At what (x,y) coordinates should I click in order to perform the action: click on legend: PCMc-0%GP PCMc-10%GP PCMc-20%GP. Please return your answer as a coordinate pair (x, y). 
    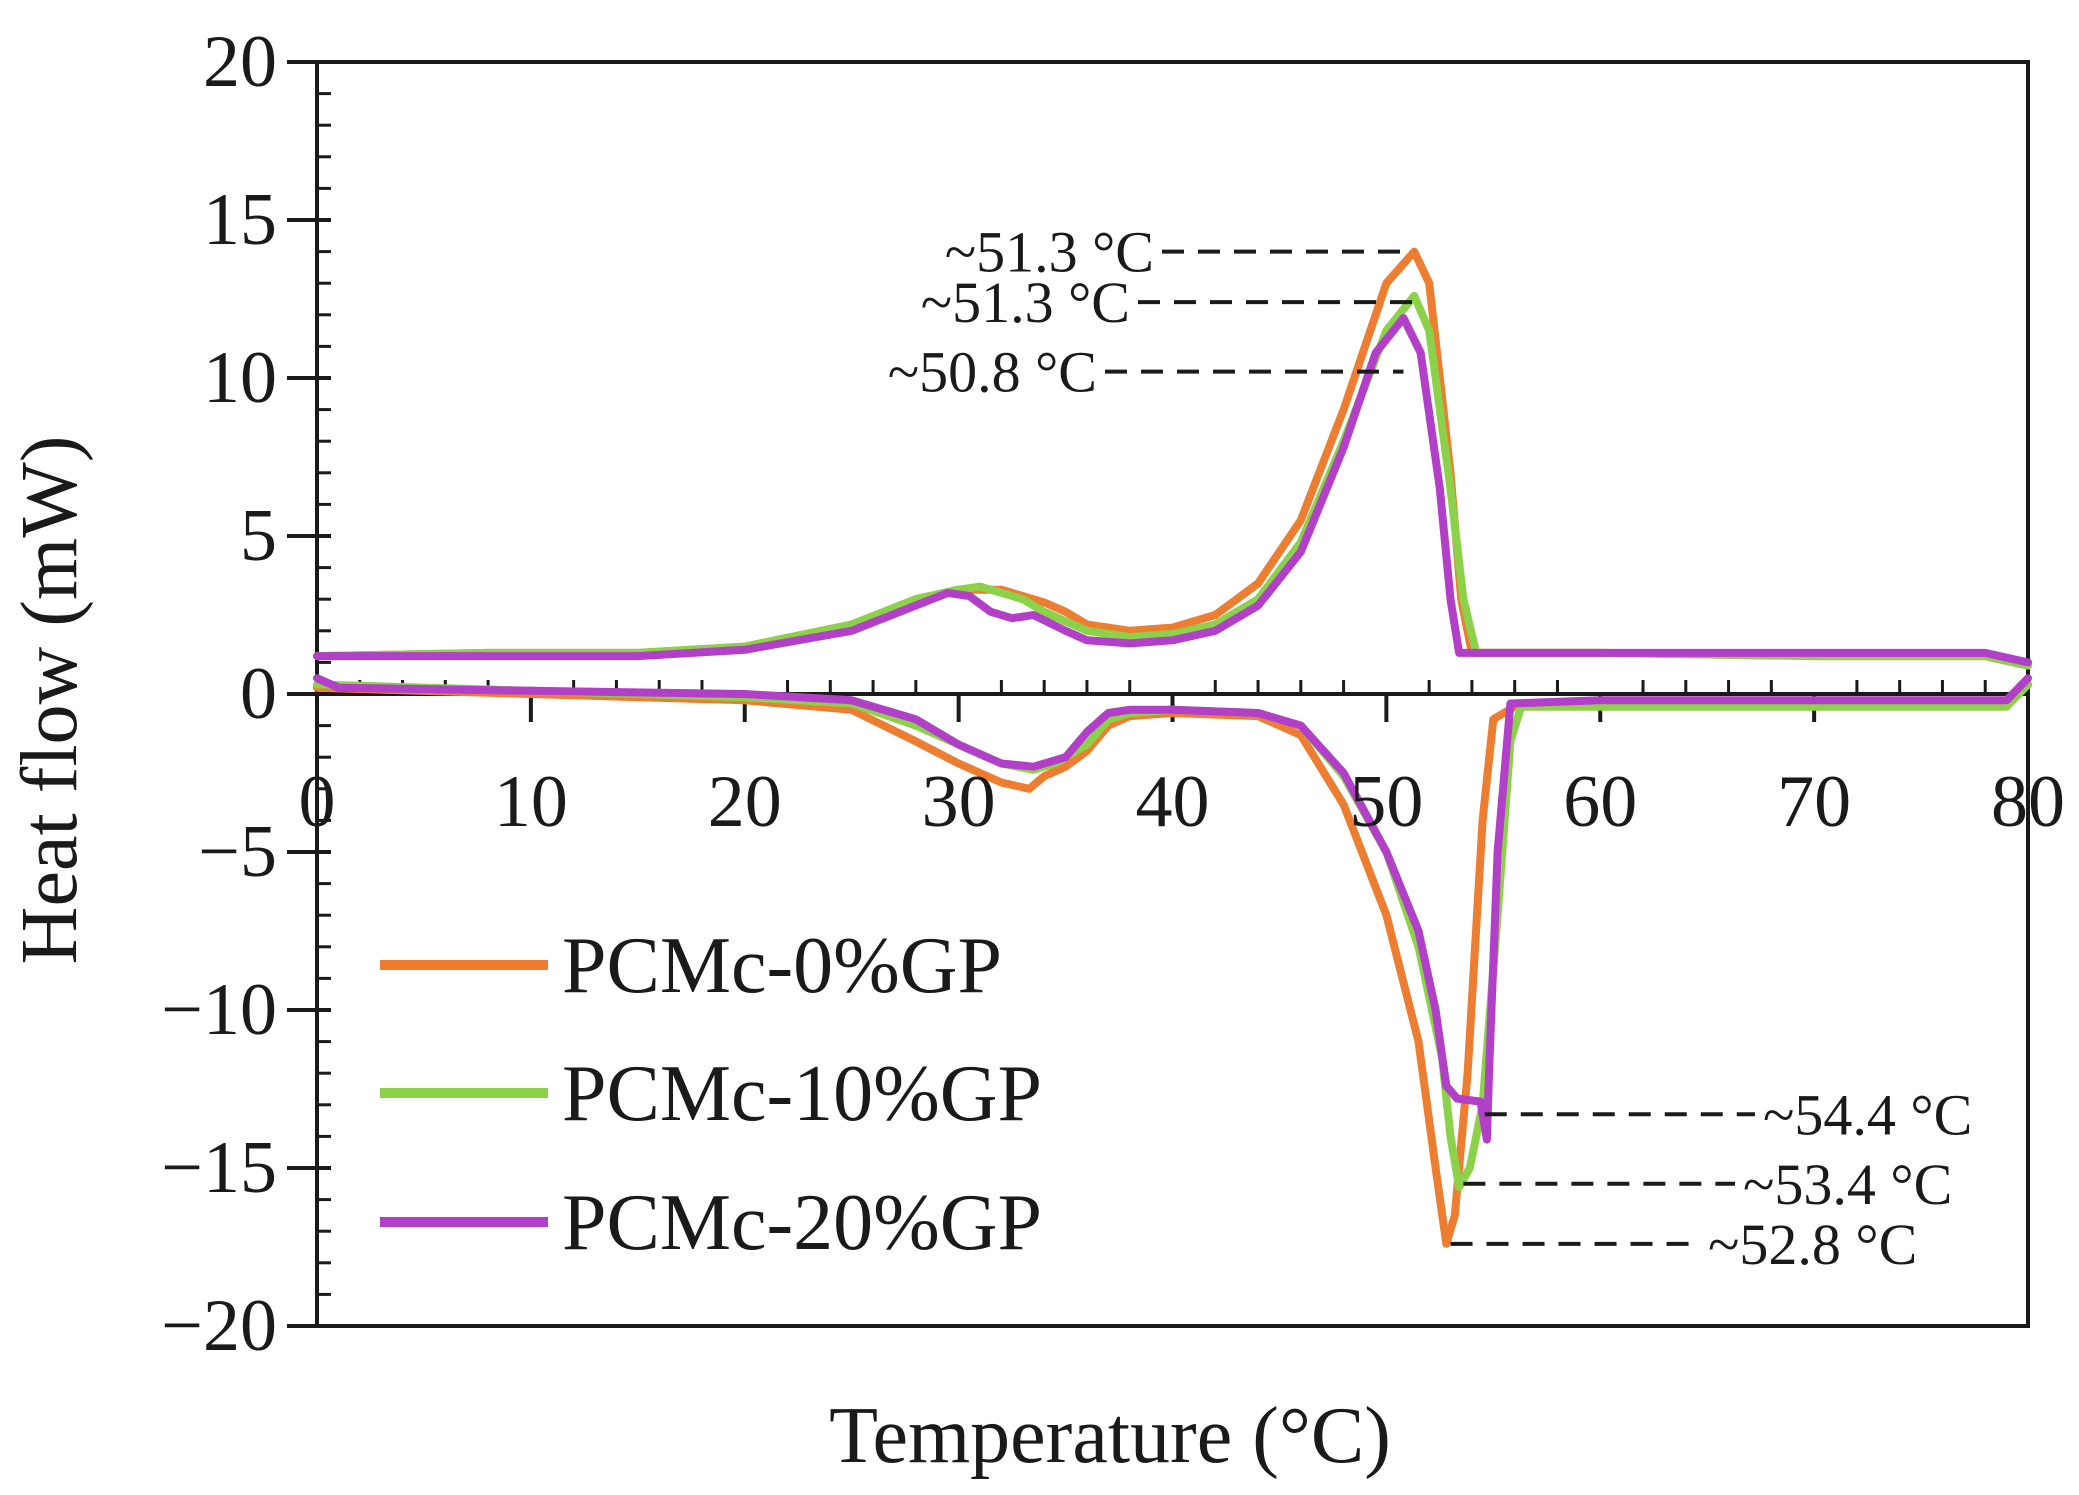
    Looking at the image, I should click on (711, 1094).